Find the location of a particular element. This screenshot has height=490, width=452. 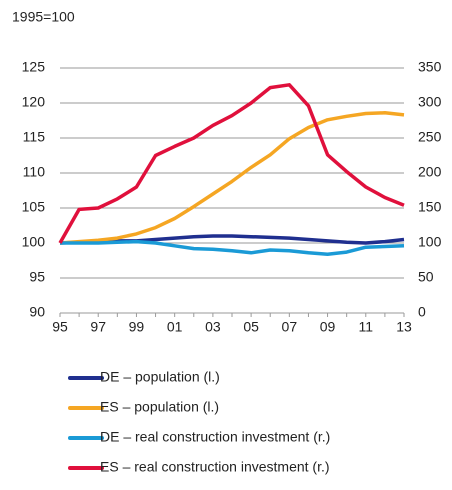

y2-tick-label: 350 is located at coordinates (430, 67).